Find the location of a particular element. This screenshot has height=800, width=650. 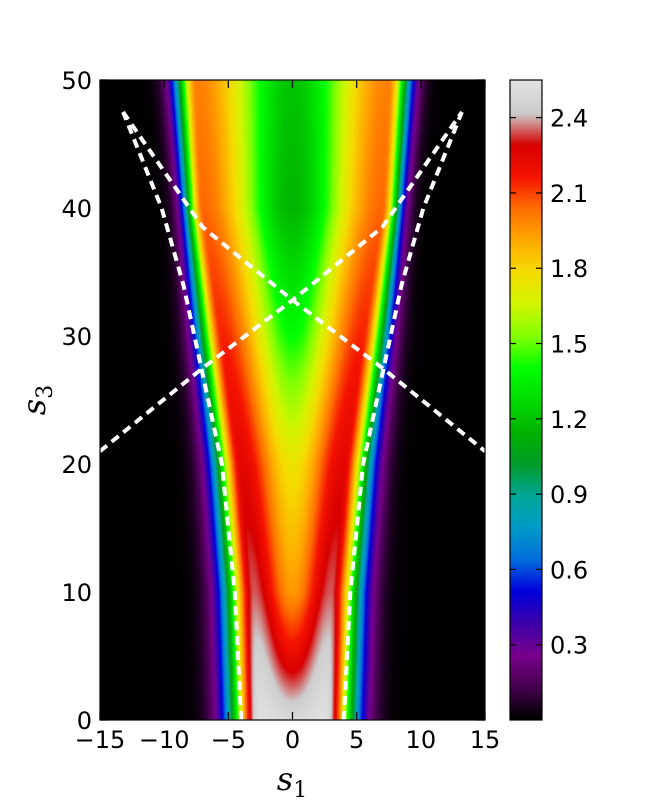

x-tick-label: 15 is located at coordinates (485, 740).